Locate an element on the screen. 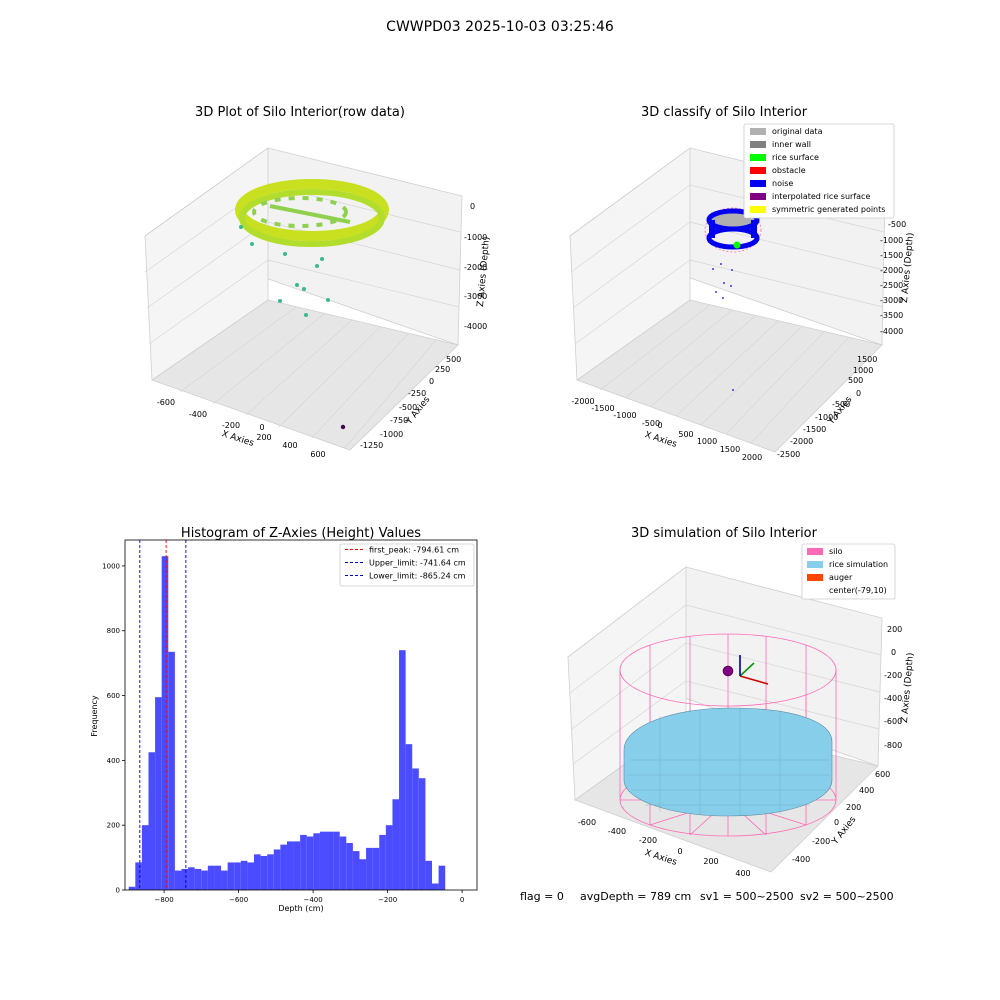 Image resolution: width=1000 pixels, height=1000 pixels. sim-x-label: X Axies is located at coordinates (660, 858).